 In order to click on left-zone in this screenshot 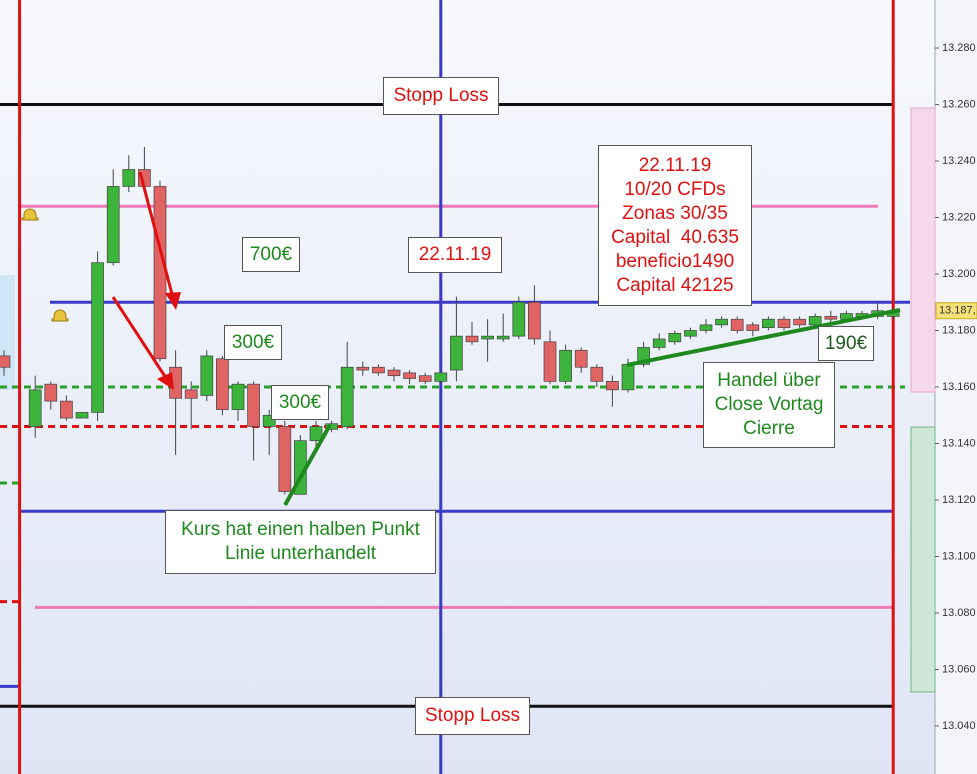, I will do `click(7, 332)`.